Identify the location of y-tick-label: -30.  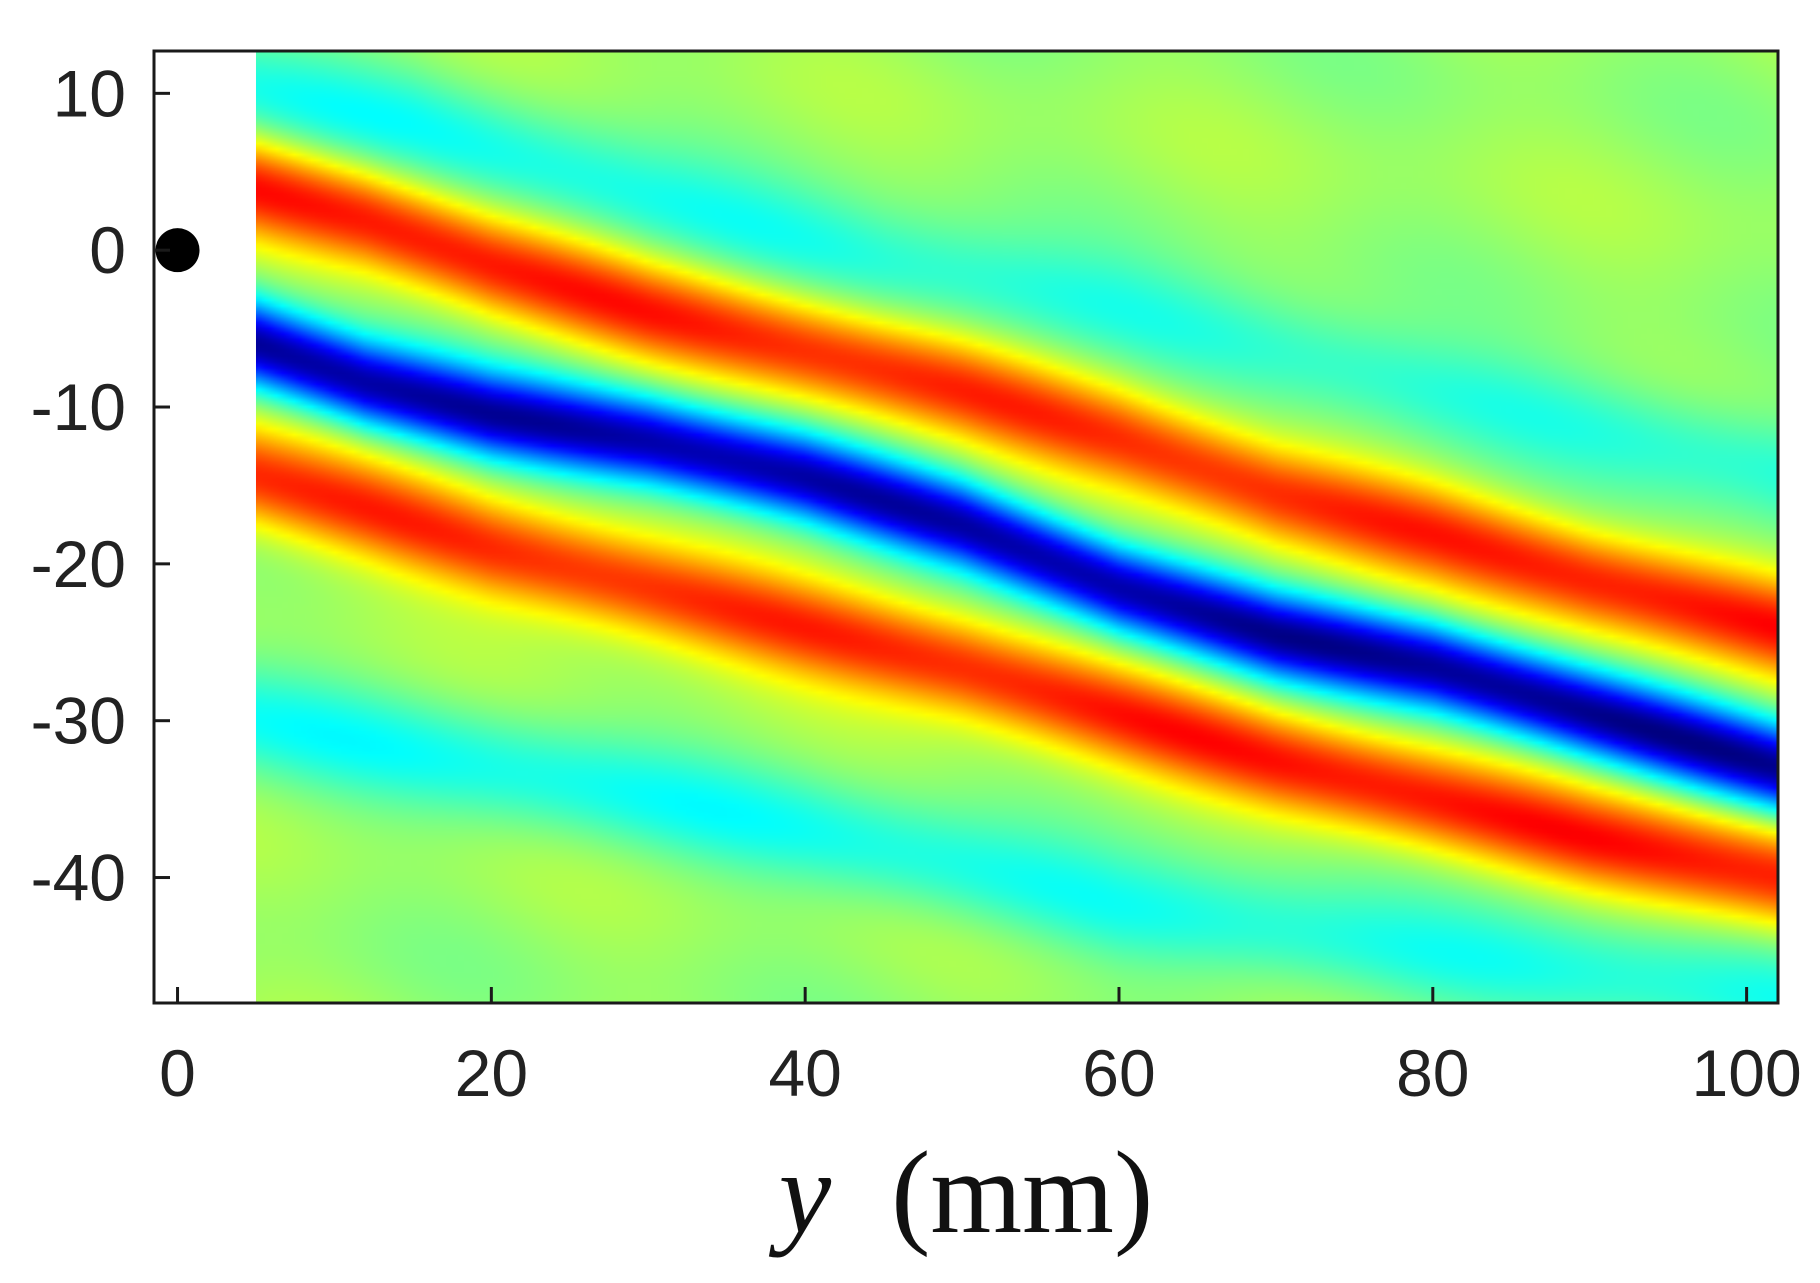
(78, 721).